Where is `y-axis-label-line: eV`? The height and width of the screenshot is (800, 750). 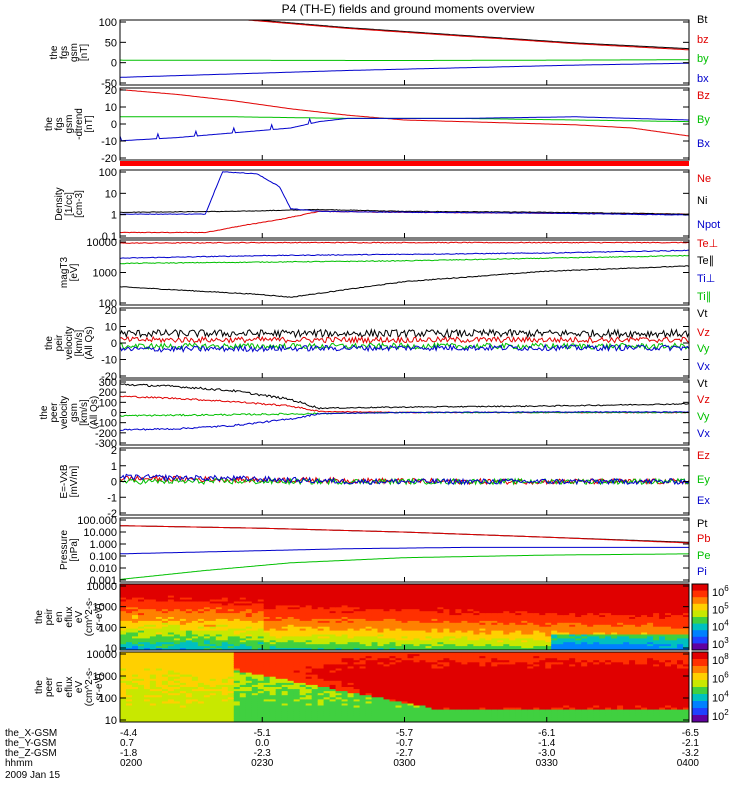
y-axis-label-line: eV is located at coordinates (79, 617).